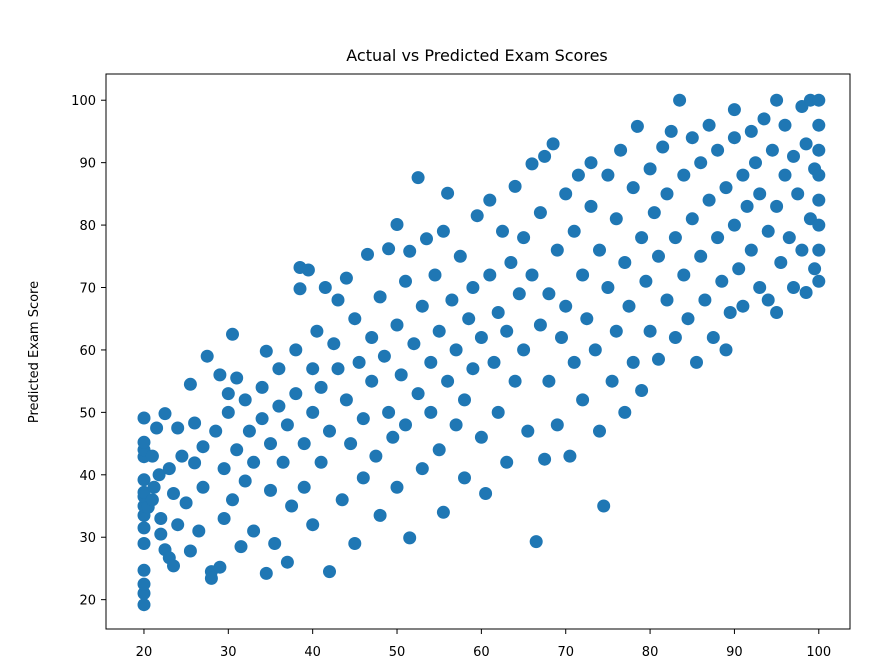 Image resolution: width=873 pixels, height=672 pixels. What do you see at coordinates (477, 55) in the screenshot?
I see `chart-title: Actual vs Predicted Exam Scores` at bounding box center [477, 55].